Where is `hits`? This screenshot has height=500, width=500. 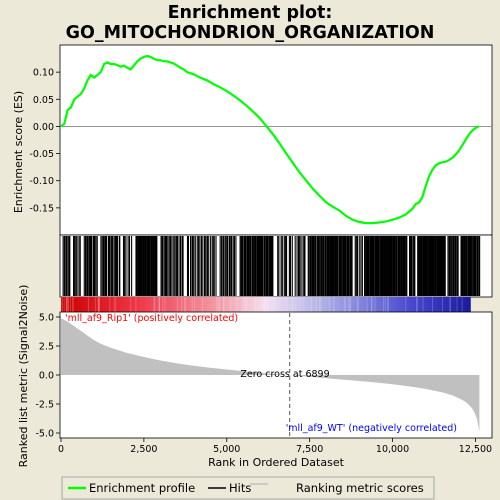
hits is located at coordinates (271, 266).